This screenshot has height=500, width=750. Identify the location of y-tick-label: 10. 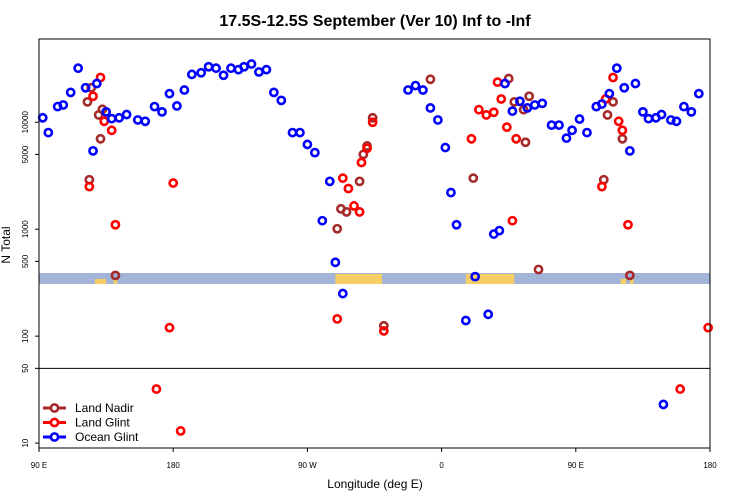
(25, 442).